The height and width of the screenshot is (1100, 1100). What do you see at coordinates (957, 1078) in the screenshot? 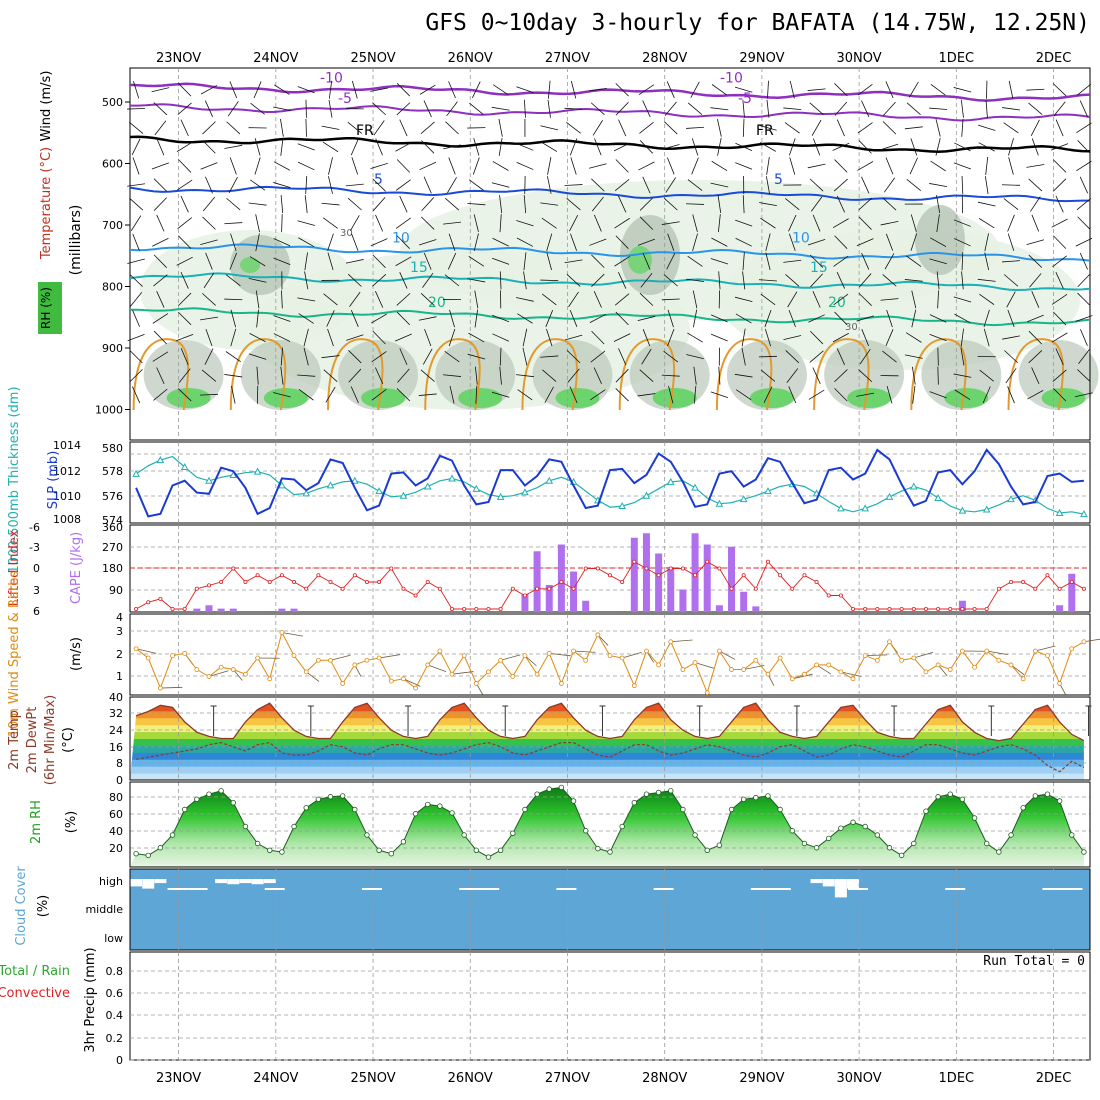
I see `date-label-bottom: 1DEC` at bounding box center [957, 1078].